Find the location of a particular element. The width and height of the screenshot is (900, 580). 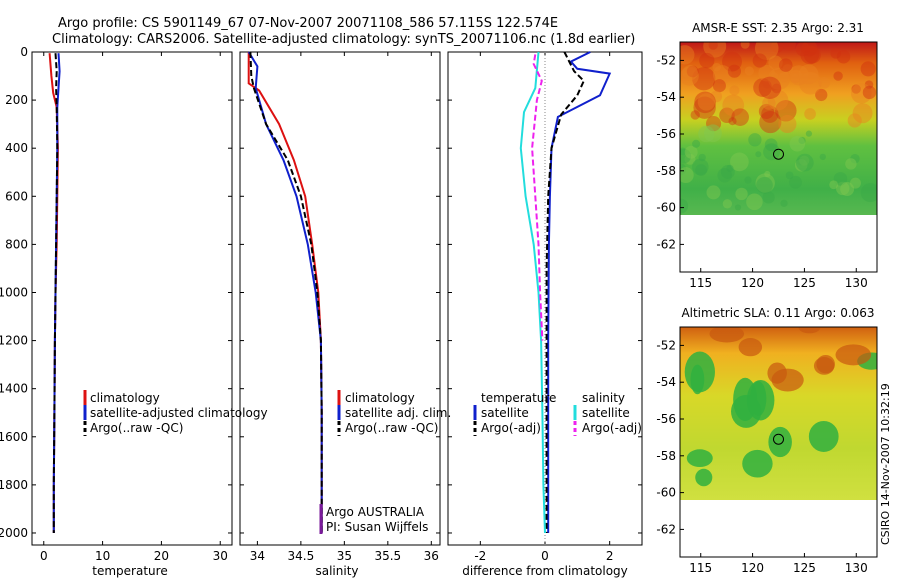

series-line-climatology is located at coordinates (285, 292).